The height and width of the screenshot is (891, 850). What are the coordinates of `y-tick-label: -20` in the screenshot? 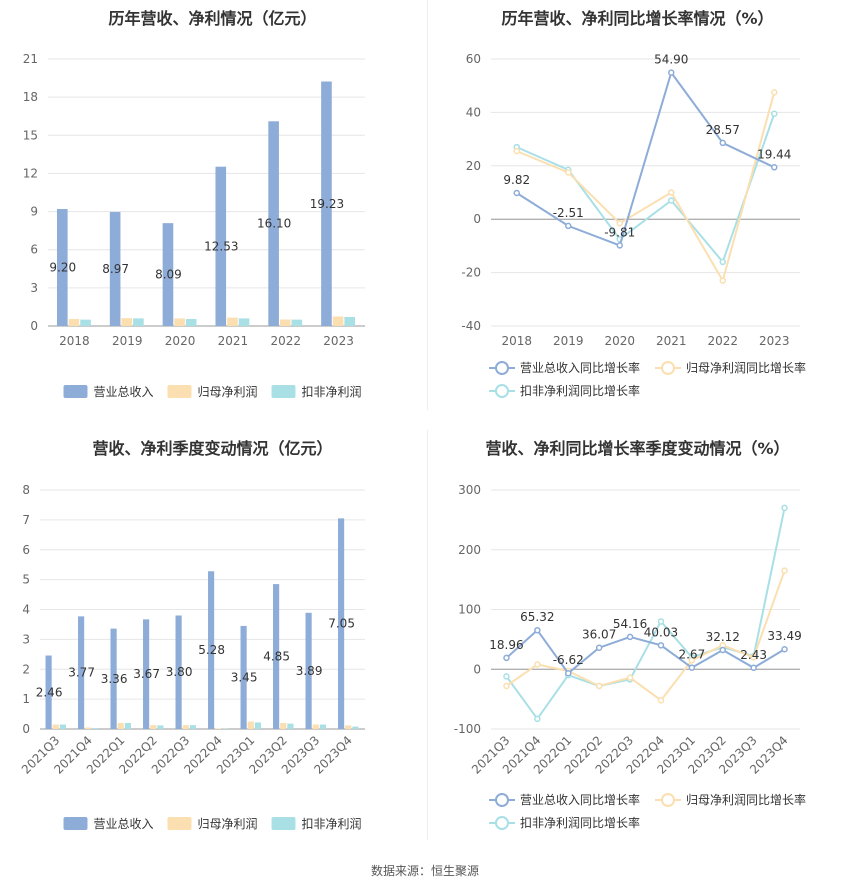 It's located at (471, 273).